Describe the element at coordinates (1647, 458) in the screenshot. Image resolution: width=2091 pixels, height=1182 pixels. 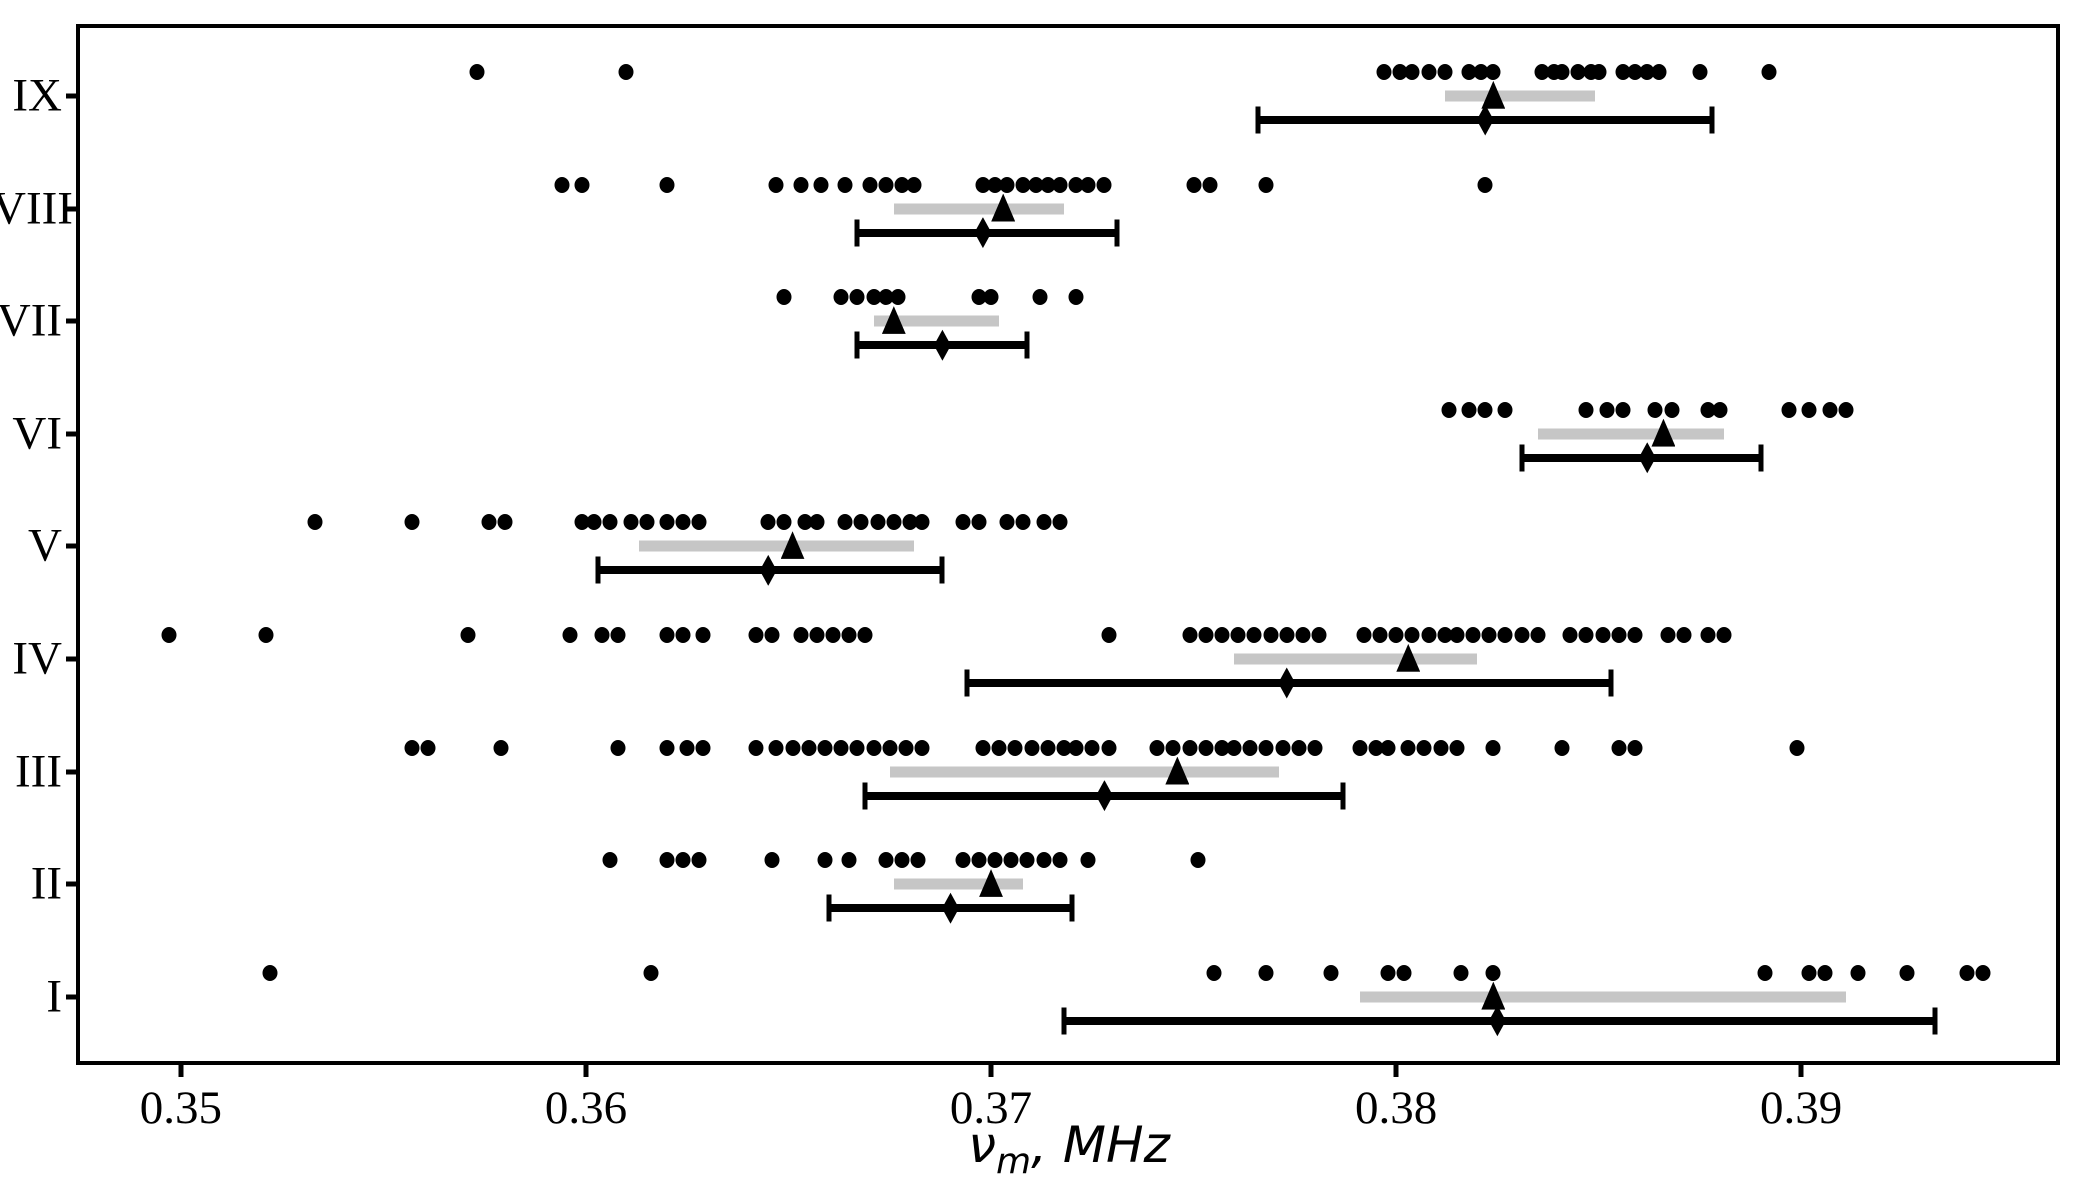
I see `diamond-marker` at that location.